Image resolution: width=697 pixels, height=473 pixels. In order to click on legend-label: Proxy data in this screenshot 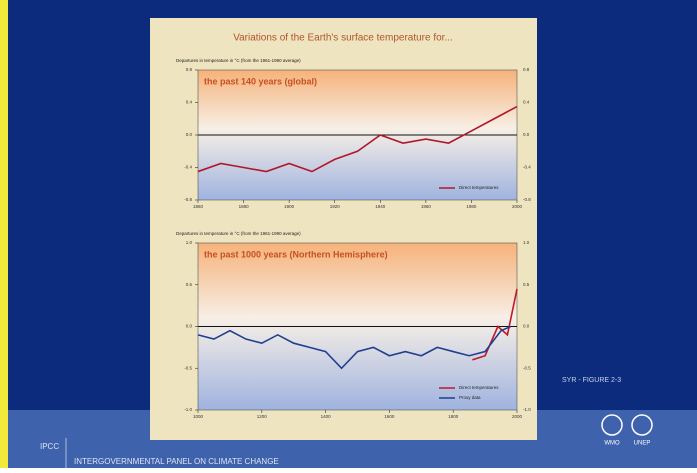, I will do `click(470, 397)`.